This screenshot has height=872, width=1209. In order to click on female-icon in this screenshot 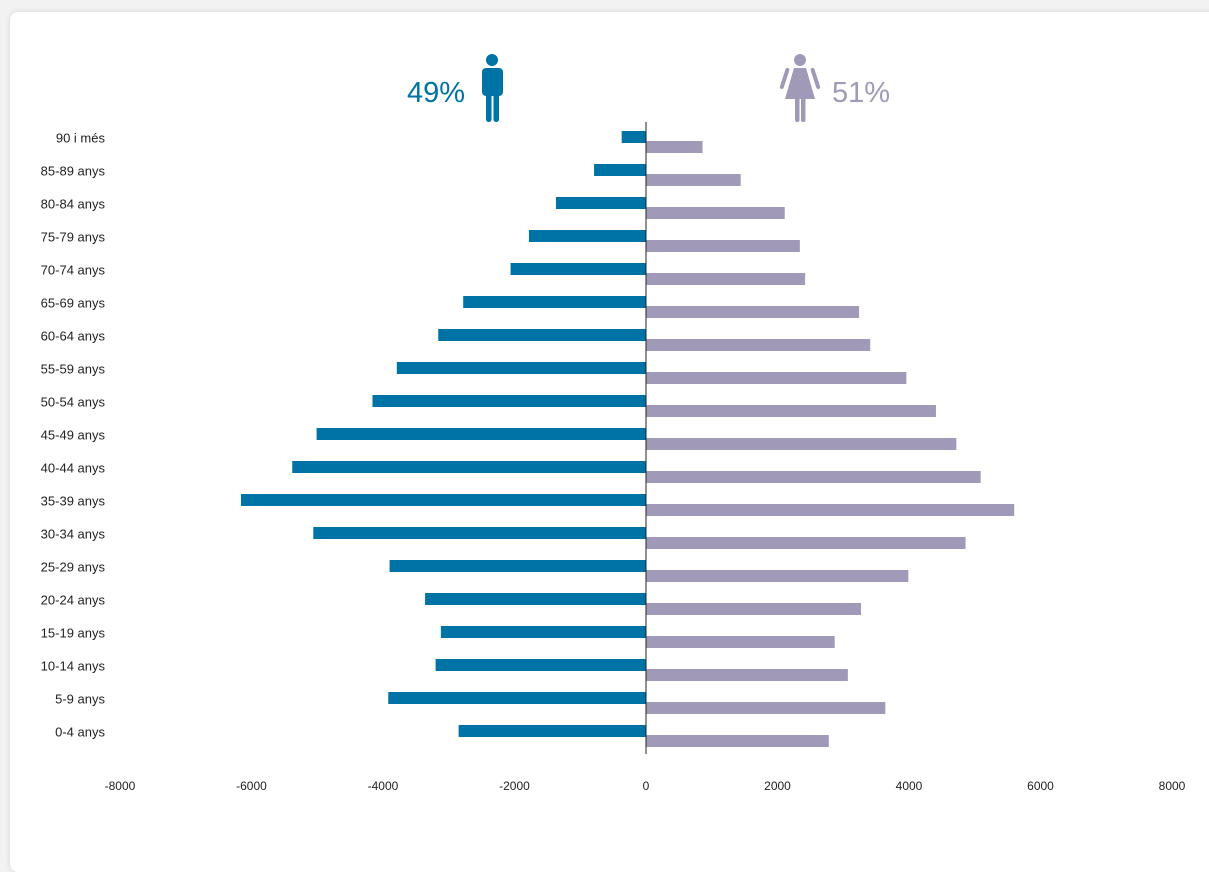, I will do `click(800, 88)`.